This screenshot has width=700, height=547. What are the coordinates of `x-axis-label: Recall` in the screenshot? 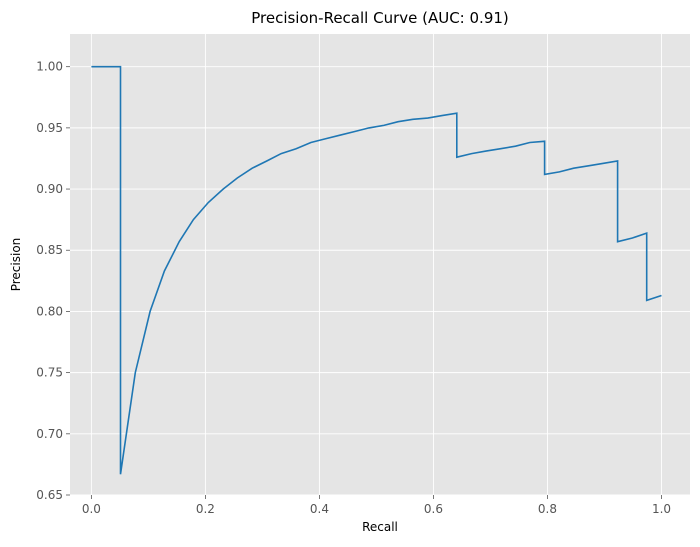 It's located at (380, 527).